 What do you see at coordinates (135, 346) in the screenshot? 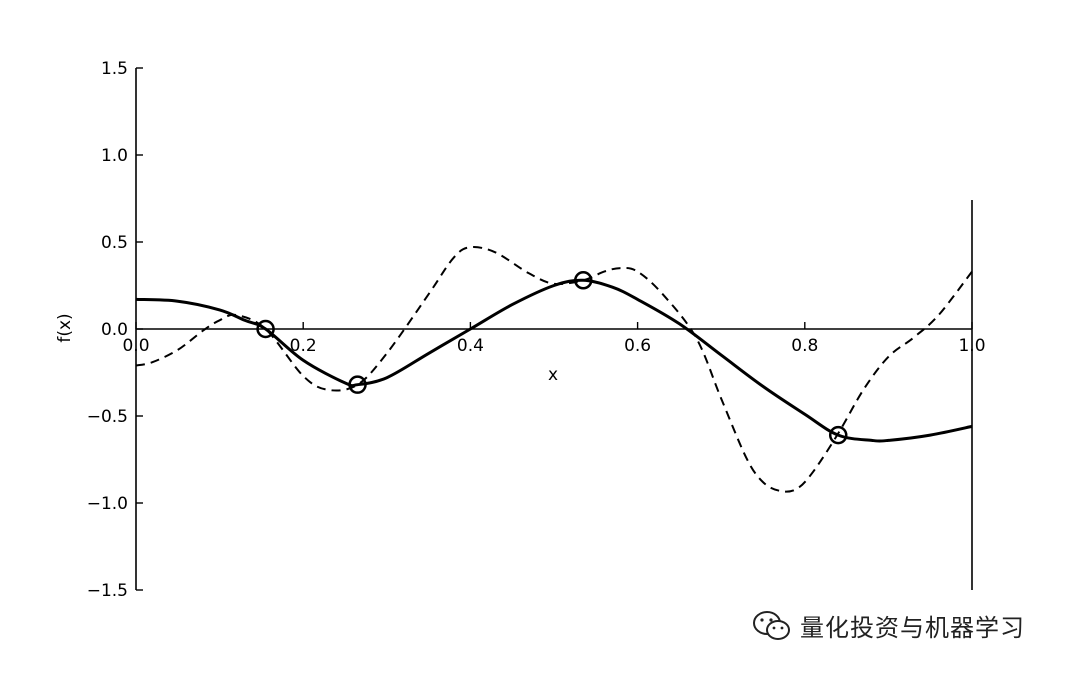
I see `x-tick-label: 0.0` at bounding box center [135, 346].